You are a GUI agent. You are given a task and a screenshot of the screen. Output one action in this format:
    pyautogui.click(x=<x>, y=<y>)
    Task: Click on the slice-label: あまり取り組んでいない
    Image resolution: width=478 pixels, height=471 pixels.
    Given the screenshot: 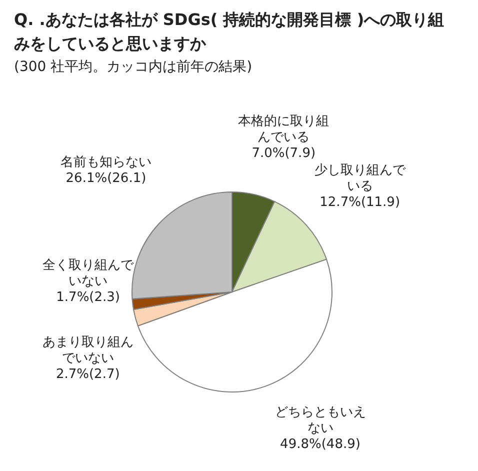 What is the action you would take?
    pyautogui.click(x=87, y=351)
    